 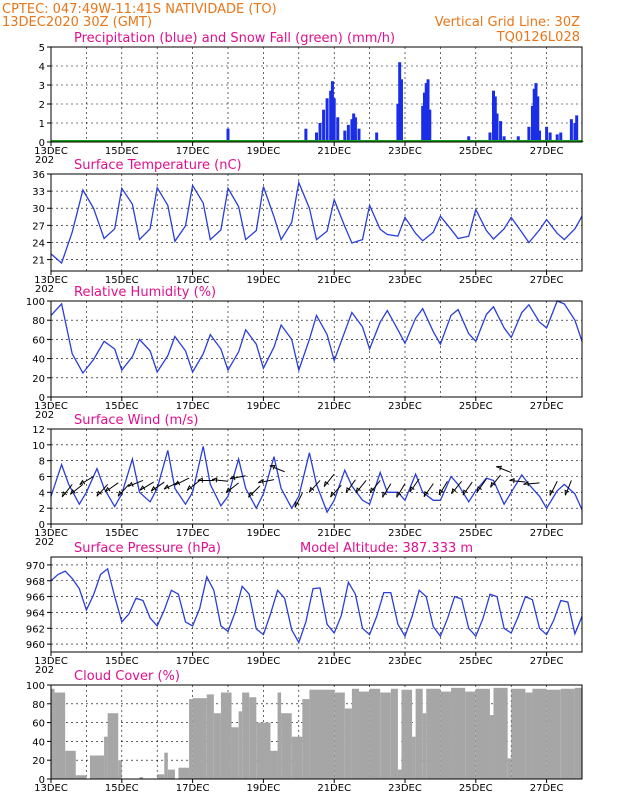 I want to click on y-tick-label: 20, so click(x=38, y=379).